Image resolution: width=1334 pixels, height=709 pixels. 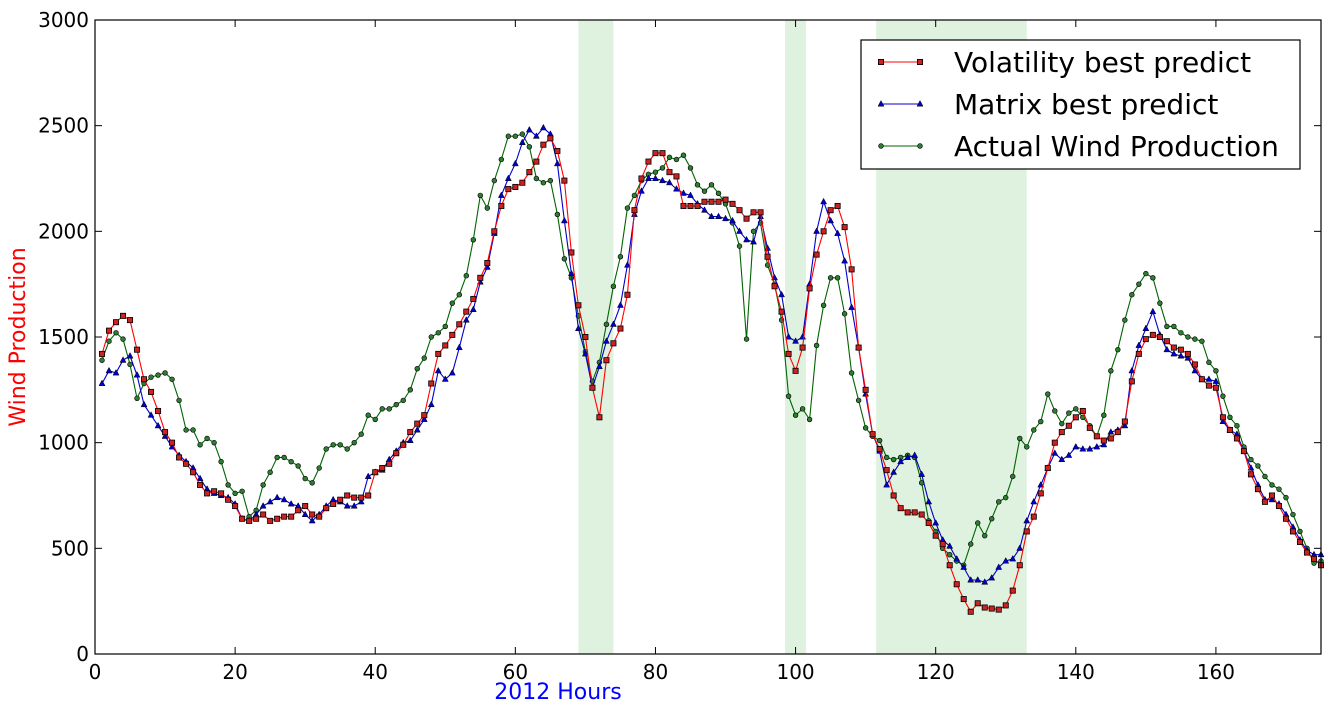 What do you see at coordinates (63, 443) in the screenshot?
I see `y-tick-label: 1000` at bounding box center [63, 443].